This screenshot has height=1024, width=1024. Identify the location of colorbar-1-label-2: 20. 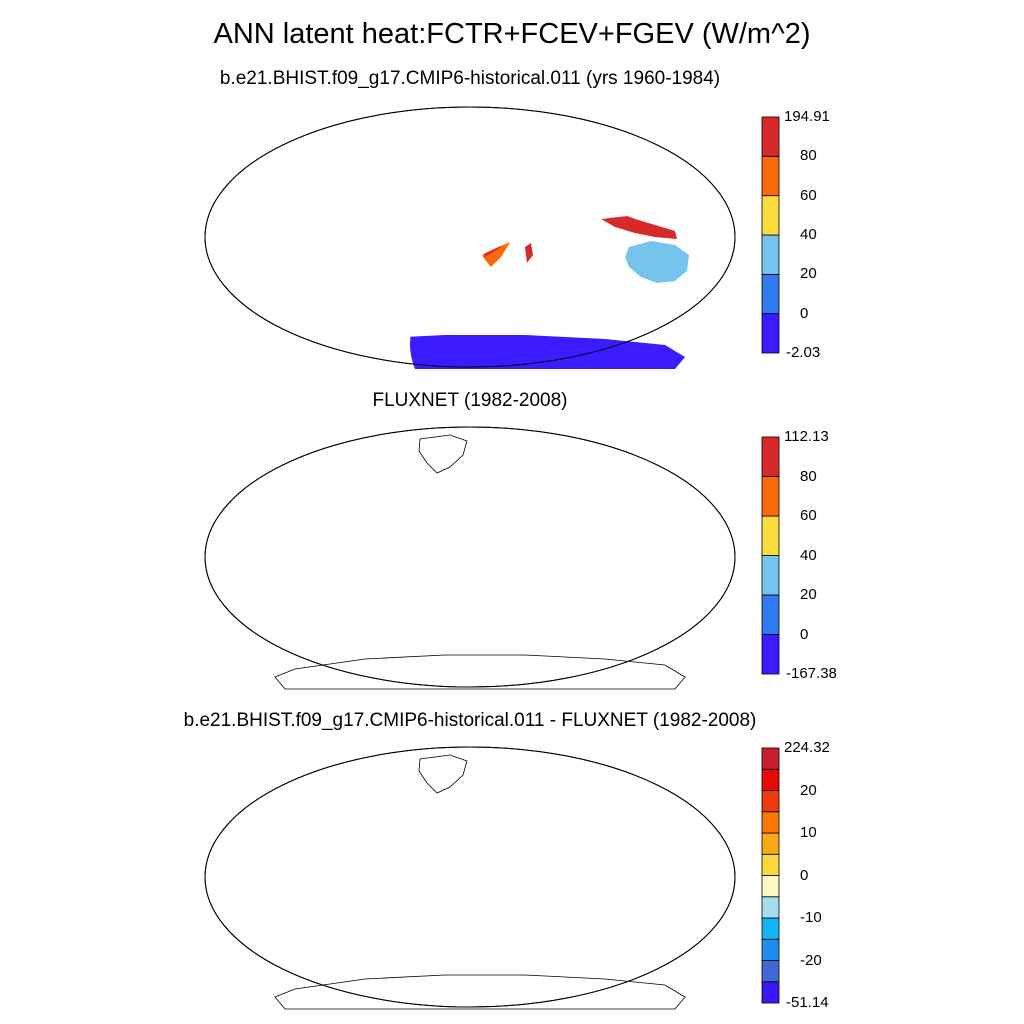
(808, 274).